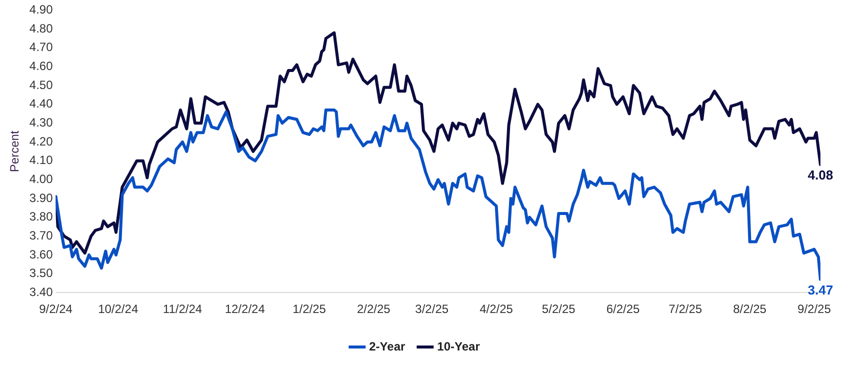 This screenshot has width=841, height=365. What do you see at coordinates (623, 309) in the screenshot?
I see `x-tick-label: 6/2/25` at bounding box center [623, 309].